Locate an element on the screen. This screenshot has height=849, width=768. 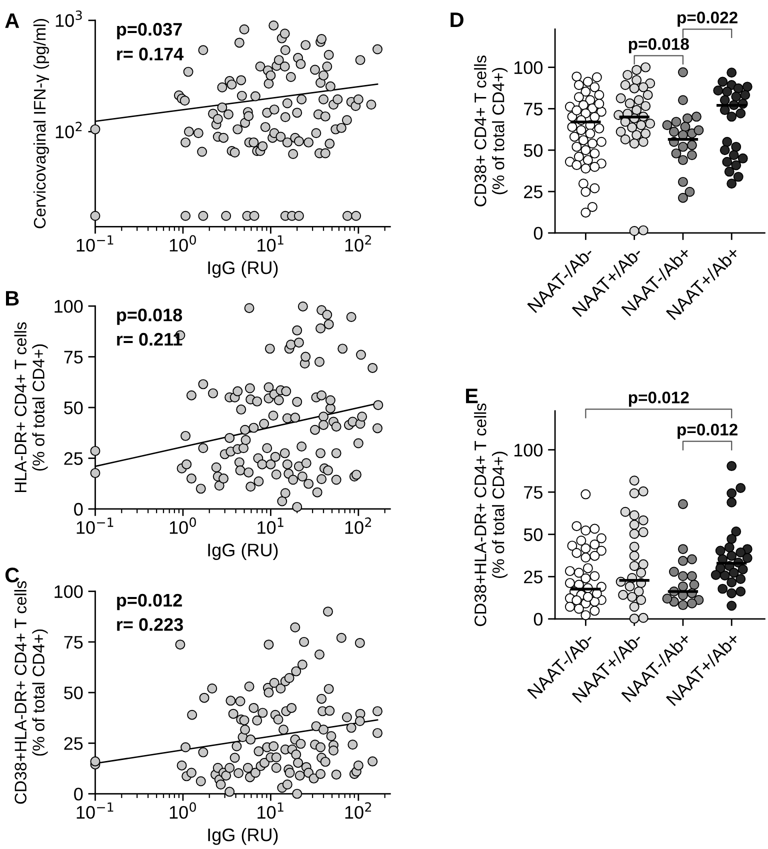
text: E is located at coordinates (472, 396).